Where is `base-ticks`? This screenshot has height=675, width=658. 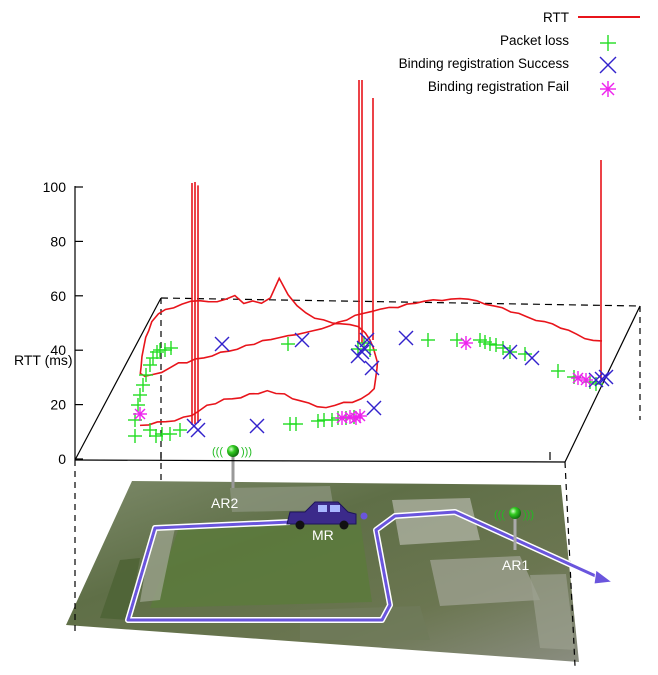 base-ticks is located at coordinates (355, 456).